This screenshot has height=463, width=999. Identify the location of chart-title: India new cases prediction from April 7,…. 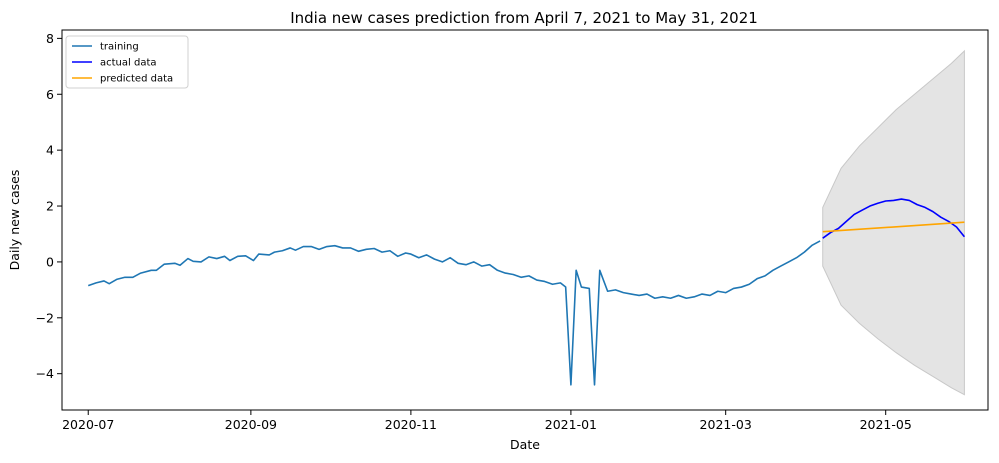
(524, 18).